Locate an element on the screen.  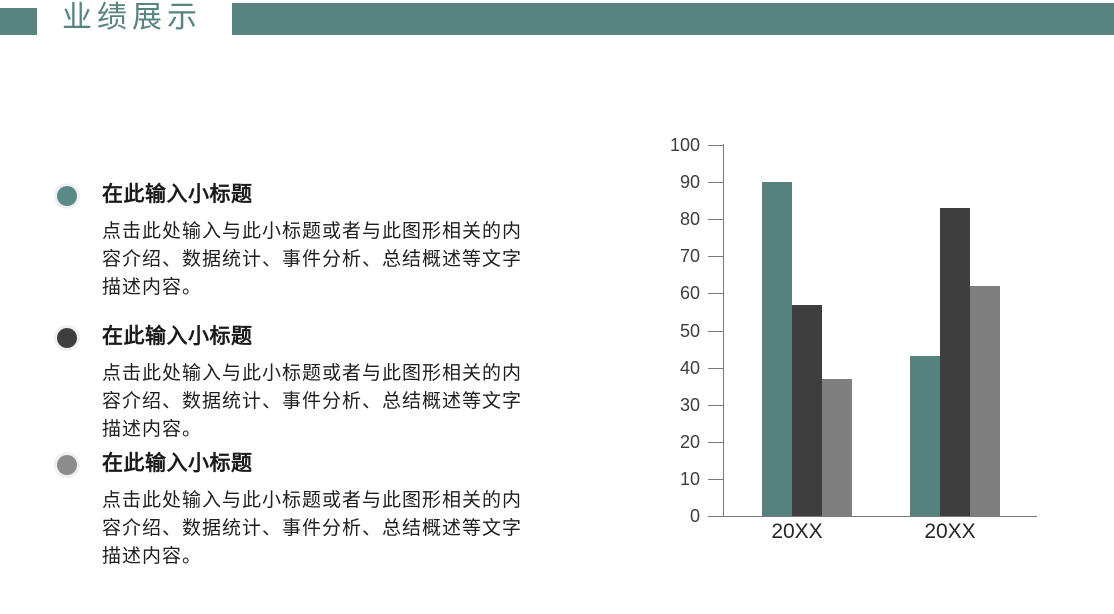
y-tick-label: 20 is located at coordinates (689, 442).